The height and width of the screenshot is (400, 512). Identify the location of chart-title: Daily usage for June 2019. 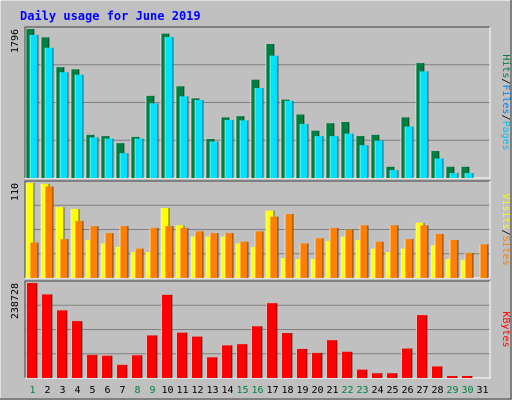
(110, 16).